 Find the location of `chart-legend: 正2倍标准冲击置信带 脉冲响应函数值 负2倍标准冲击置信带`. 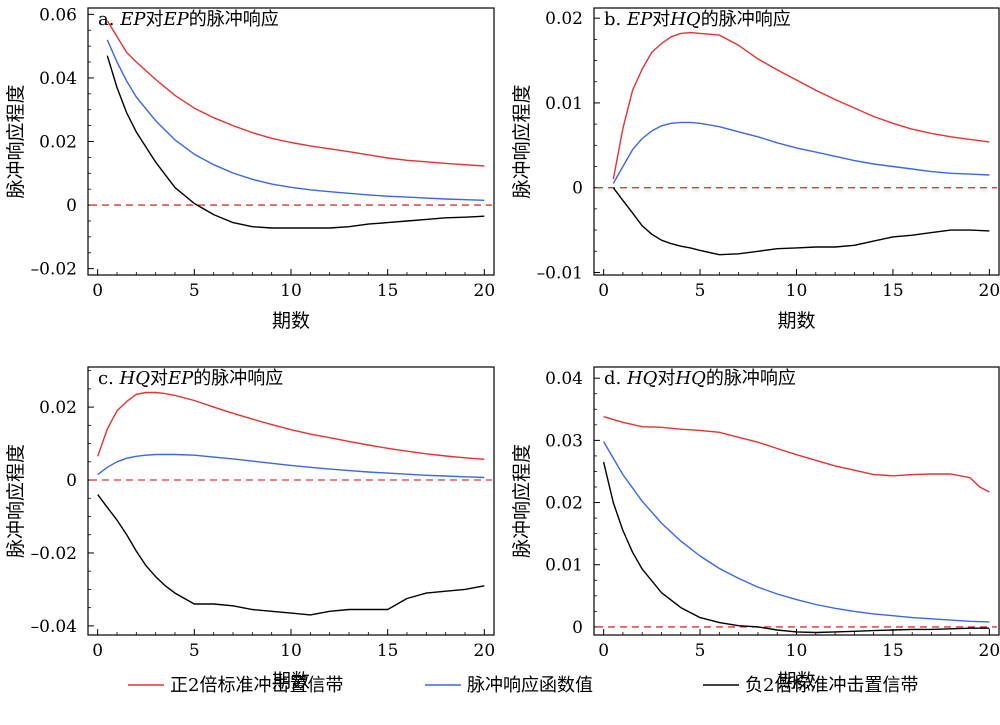

chart-legend: 正2倍标准冲击置信带 脉冲响应函数值 负2倍标准冲击置信带 is located at coordinates (523, 685).